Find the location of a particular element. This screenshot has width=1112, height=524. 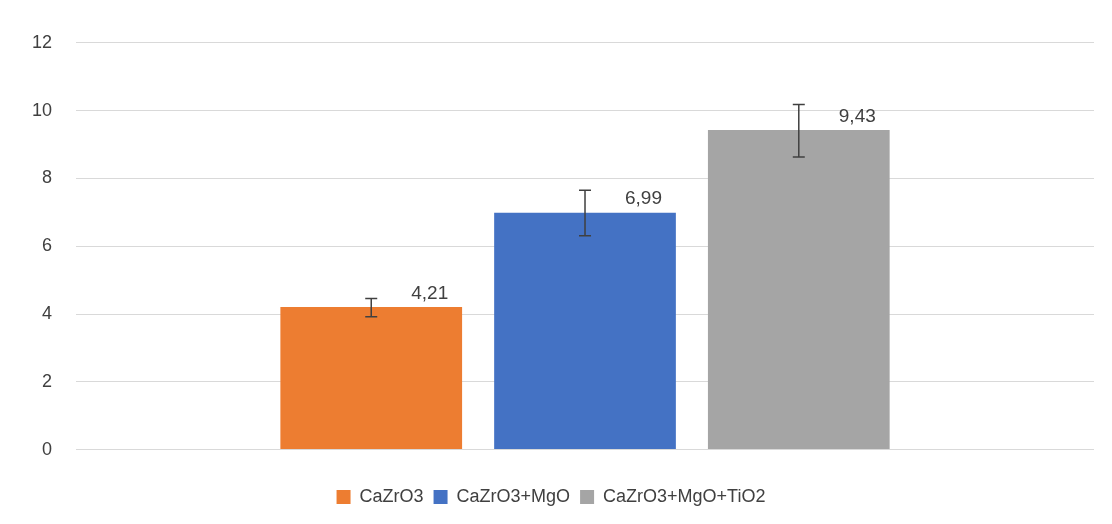

y-tick-label: 8 is located at coordinates (47, 177).